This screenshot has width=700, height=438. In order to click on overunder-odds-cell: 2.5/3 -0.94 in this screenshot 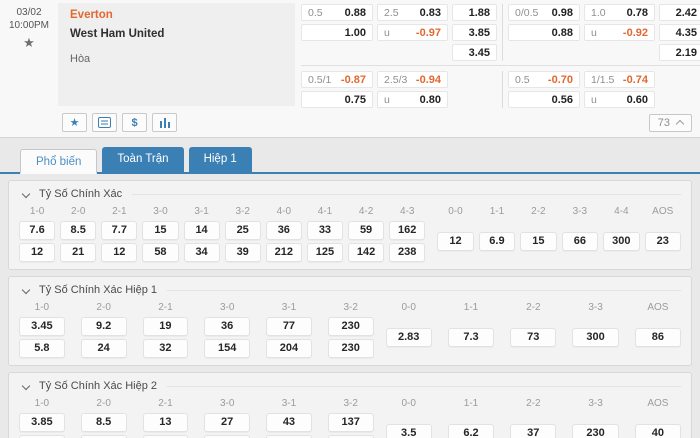, I will do `click(412, 79)`.